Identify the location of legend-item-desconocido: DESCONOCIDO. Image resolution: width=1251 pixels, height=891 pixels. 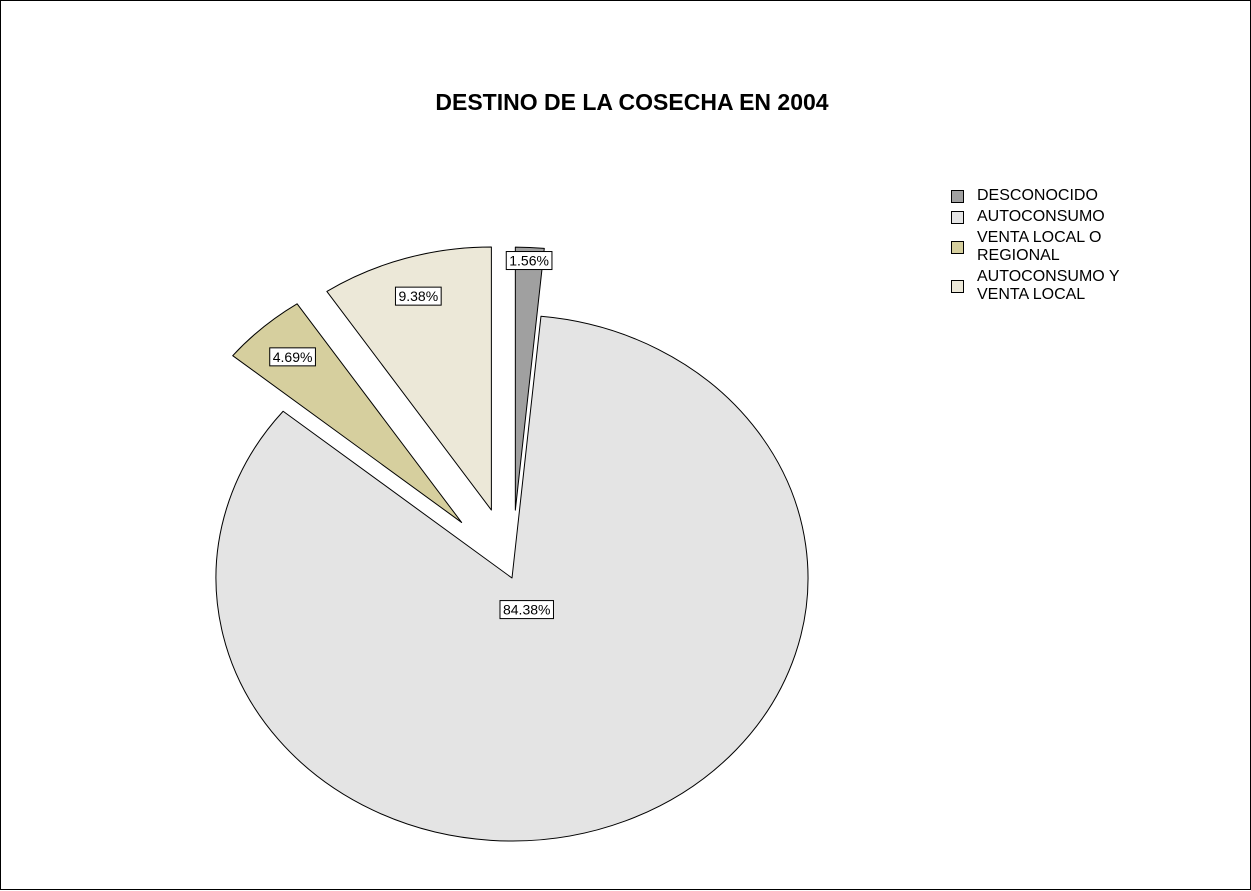
(1076, 196).